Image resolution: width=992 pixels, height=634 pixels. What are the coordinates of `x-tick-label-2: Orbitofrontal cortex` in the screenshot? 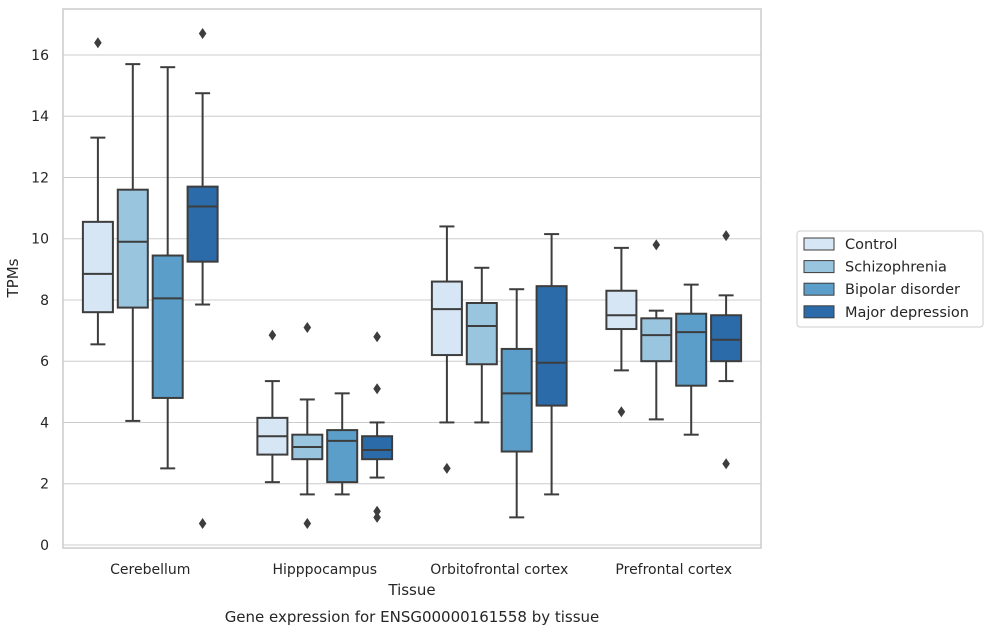 It's located at (499, 570).